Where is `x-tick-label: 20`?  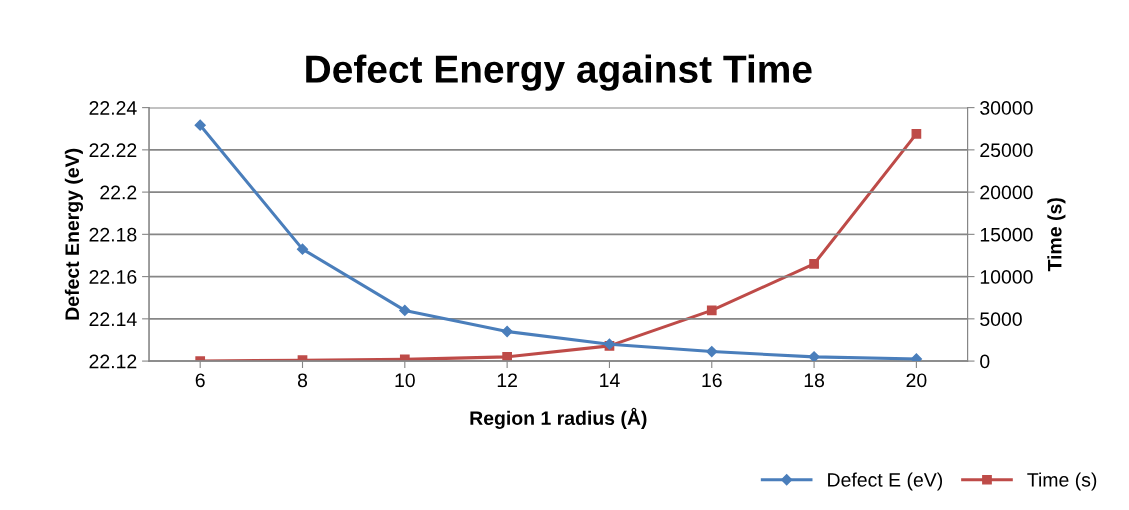
x-tick-label: 20 is located at coordinates (916, 380).